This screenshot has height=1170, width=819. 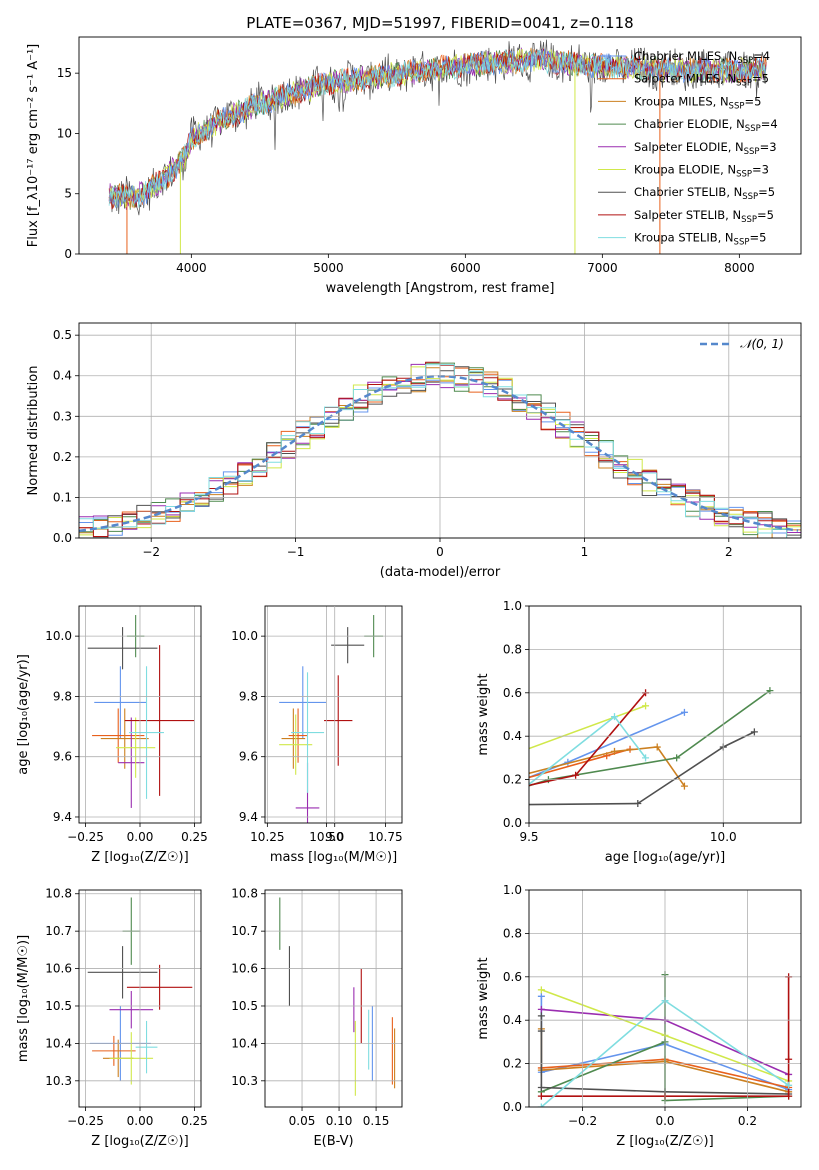 I want to click on x-axis-label: age [log₁₀(age/yr)], so click(x=665, y=857).